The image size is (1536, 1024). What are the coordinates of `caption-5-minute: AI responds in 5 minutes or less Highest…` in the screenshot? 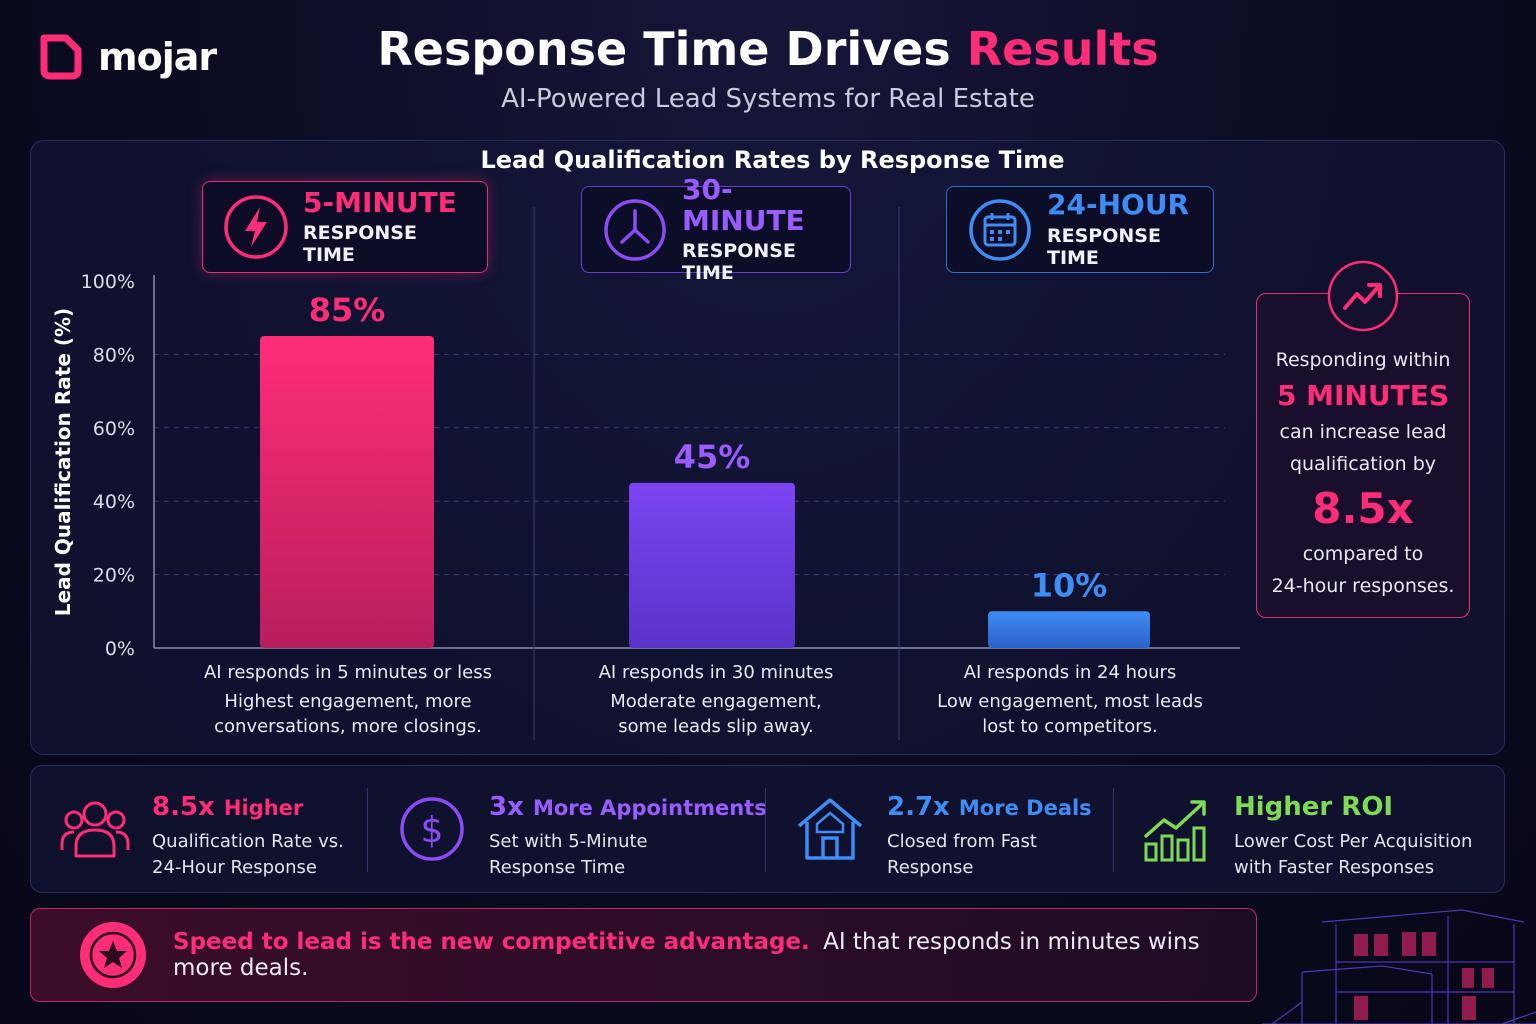 It's located at (348, 699).